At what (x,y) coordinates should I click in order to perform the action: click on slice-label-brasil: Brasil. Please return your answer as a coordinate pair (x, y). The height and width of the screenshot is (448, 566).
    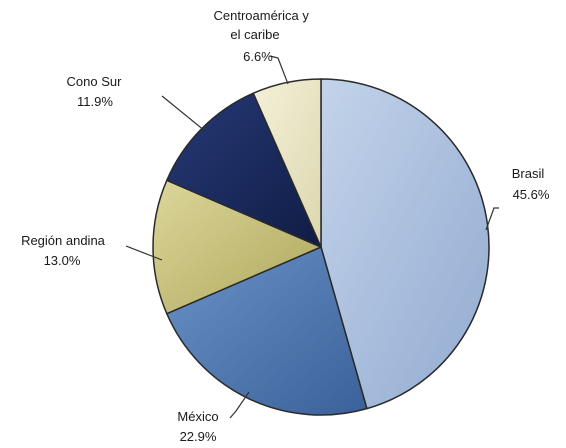
    Looking at the image, I should click on (528, 173).